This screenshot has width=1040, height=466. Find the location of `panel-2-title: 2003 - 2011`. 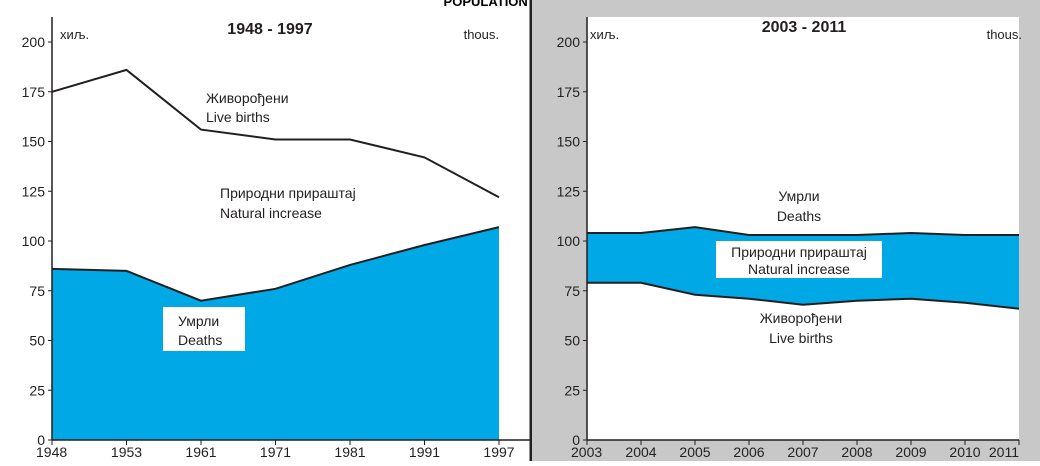

panel-2-title: 2003 - 2011 is located at coordinates (804, 27).